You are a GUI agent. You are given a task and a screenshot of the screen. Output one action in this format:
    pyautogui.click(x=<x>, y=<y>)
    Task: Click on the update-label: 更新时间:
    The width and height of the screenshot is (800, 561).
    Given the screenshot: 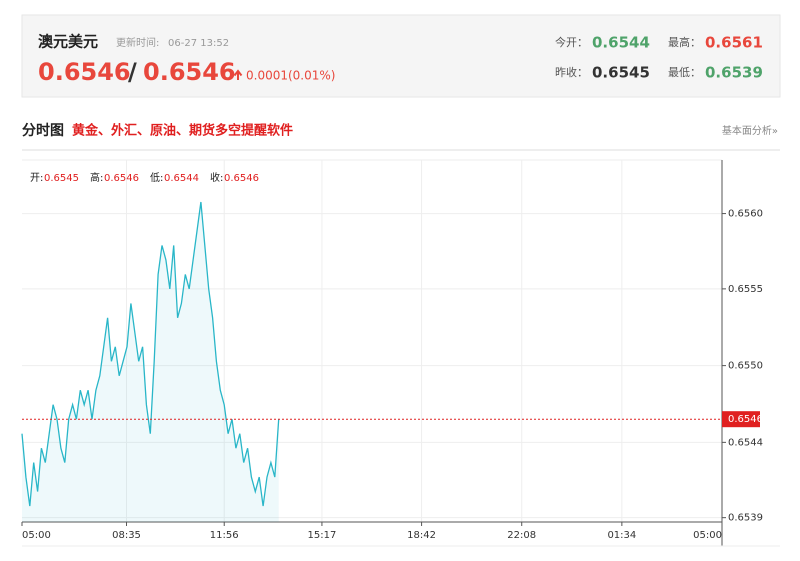 What is the action you would take?
    pyautogui.click(x=137, y=42)
    